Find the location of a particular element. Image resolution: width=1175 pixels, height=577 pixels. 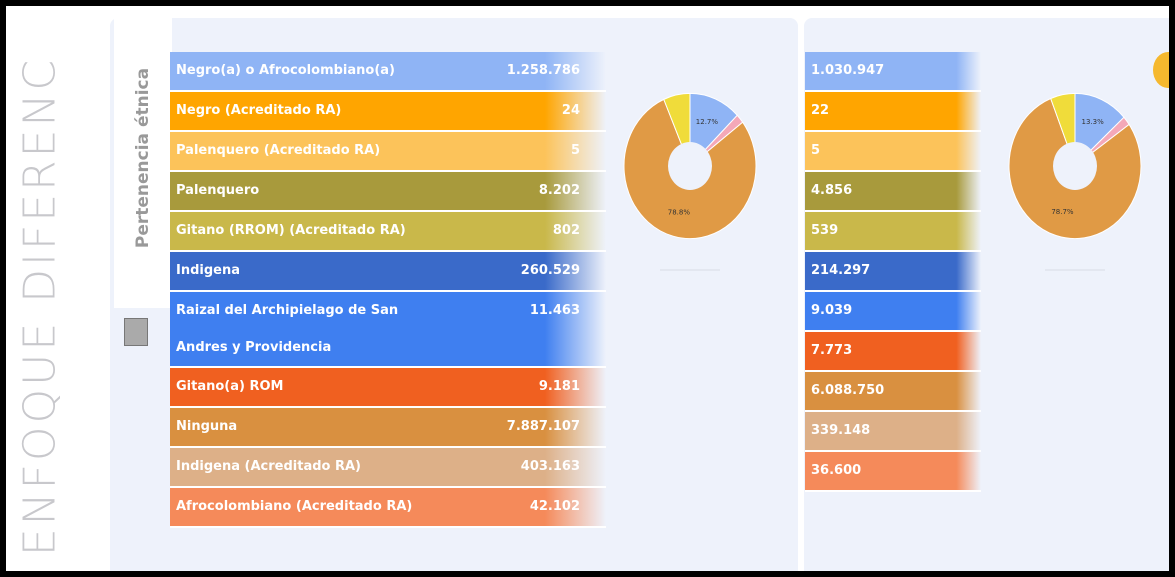

slice-label: 12.7% is located at coordinates (707, 122).